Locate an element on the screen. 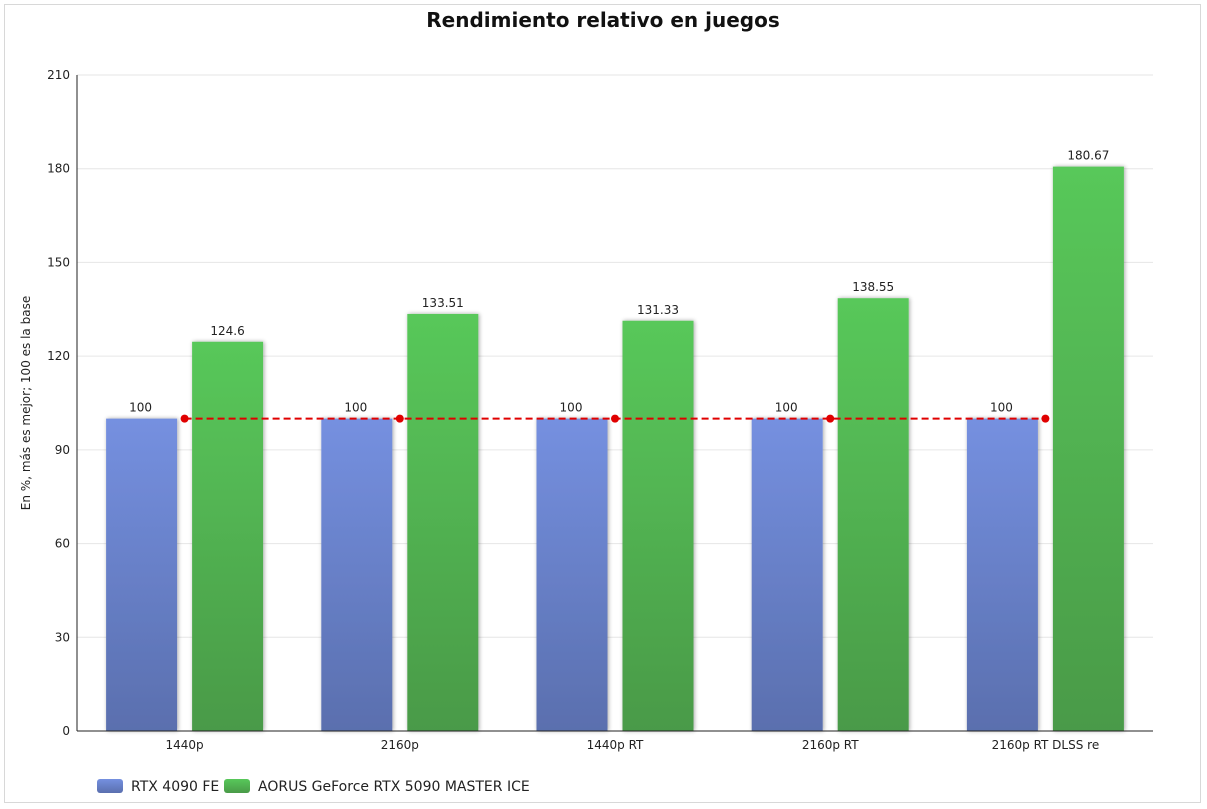  x-tick-label: 1440p RT is located at coordinates (615, 745).